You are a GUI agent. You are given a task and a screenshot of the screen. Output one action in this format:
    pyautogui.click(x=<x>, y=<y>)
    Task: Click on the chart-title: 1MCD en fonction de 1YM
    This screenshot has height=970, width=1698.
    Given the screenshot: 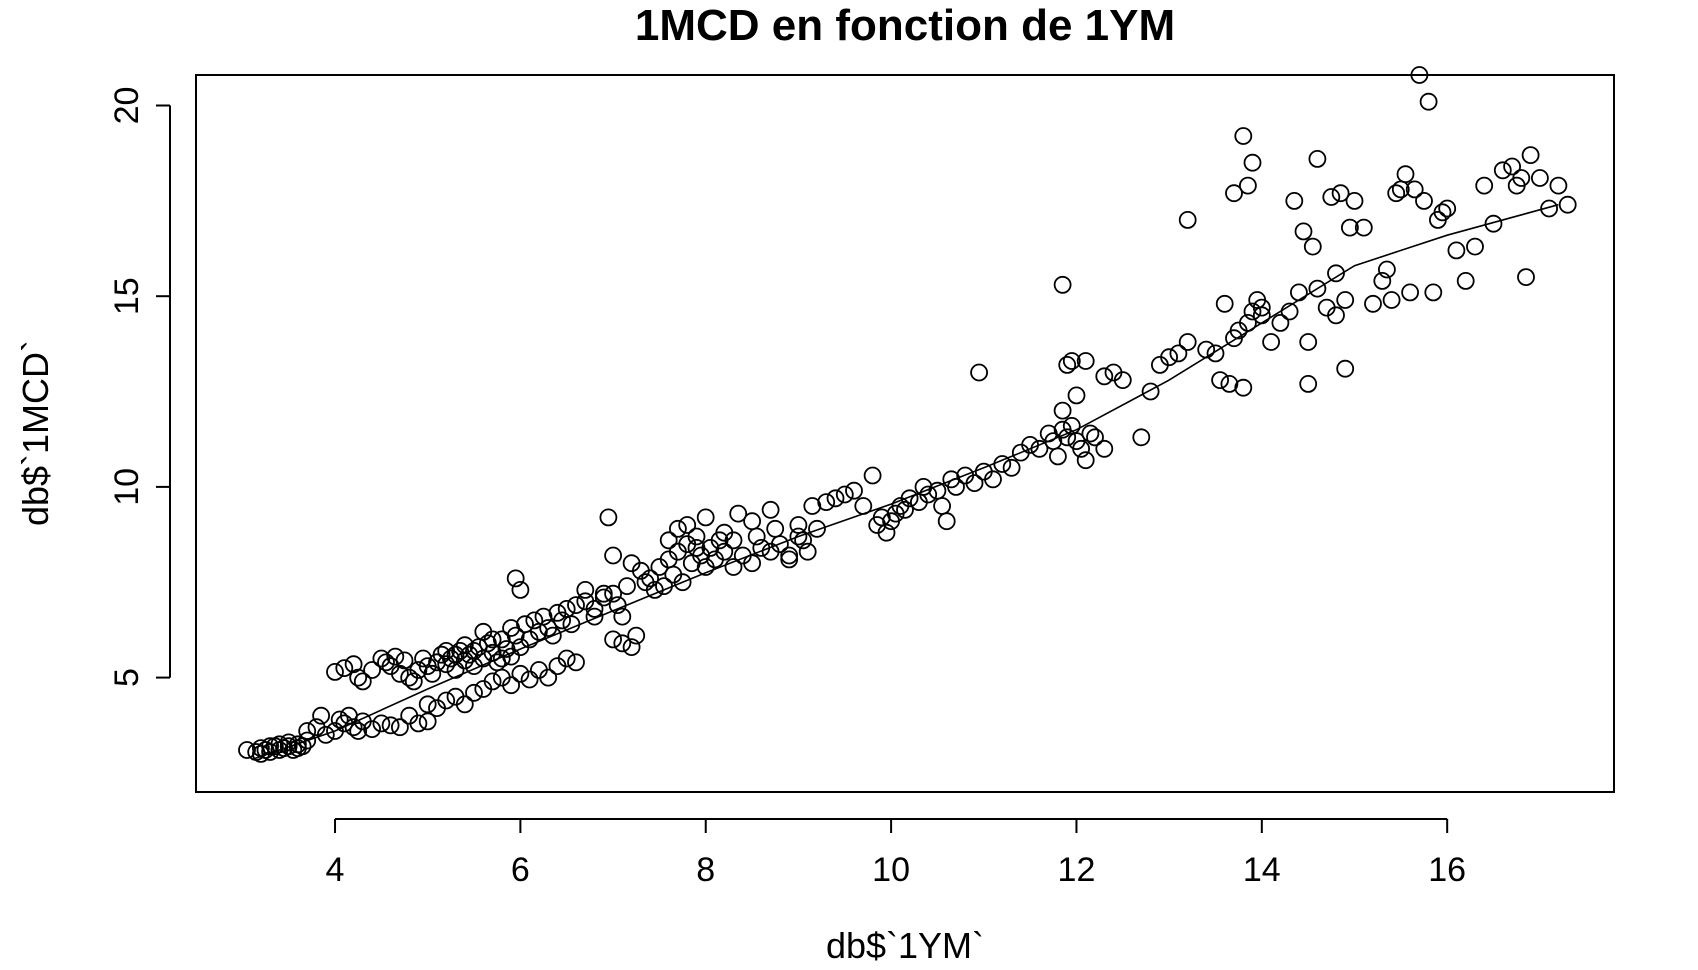 What is the action you would take?
    pyautogui.click(x=905, y=25)
    